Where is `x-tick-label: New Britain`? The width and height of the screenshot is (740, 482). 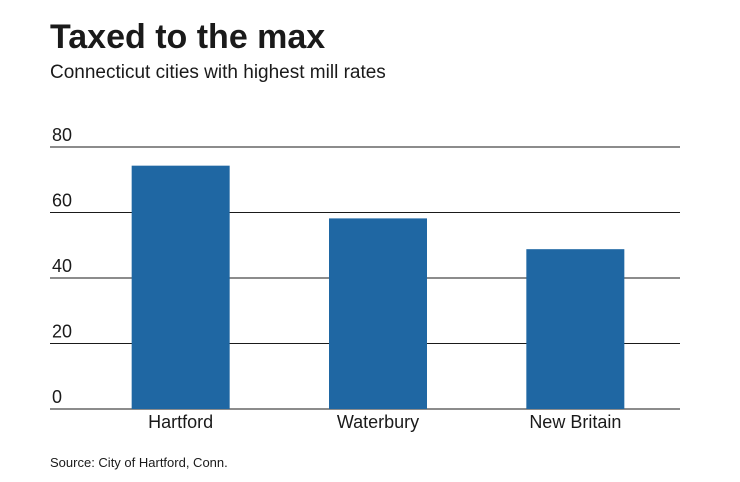
x-tick-label: New Britain is located at coordinates (575, 422).